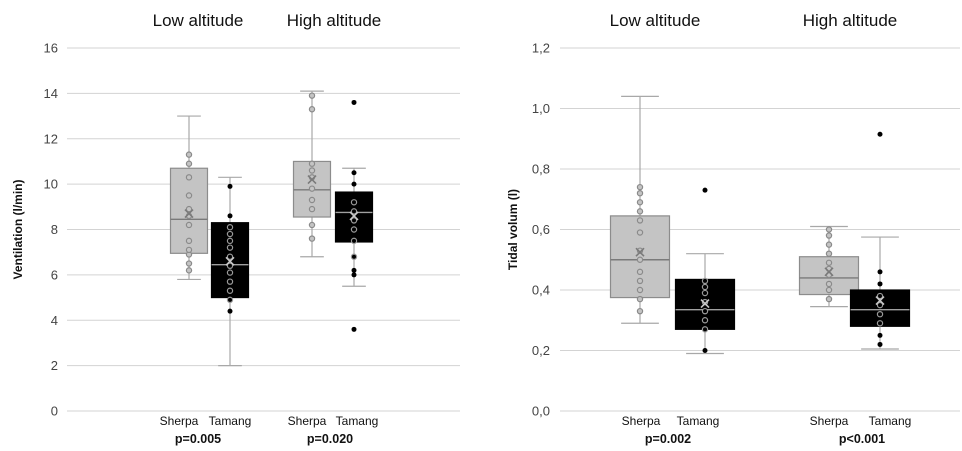 This screenshot has height=451, width=962. Describe the element at coordinates (541, 108) in the screenshot. I see `y-tick-label: 1,0` at that location.